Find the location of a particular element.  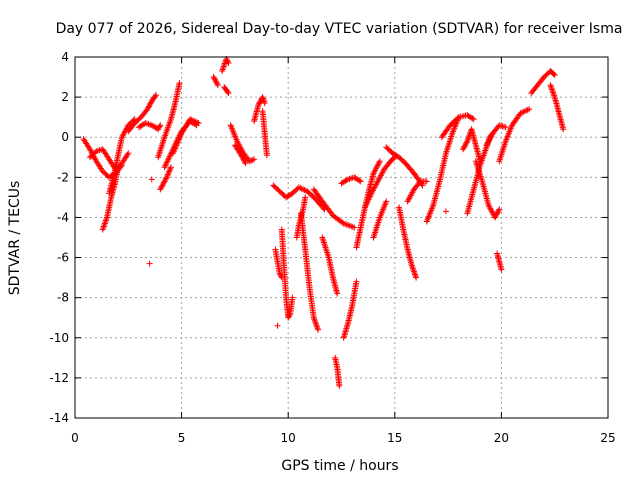

y-tick-label: -8 is located at coordinates (63, 298).